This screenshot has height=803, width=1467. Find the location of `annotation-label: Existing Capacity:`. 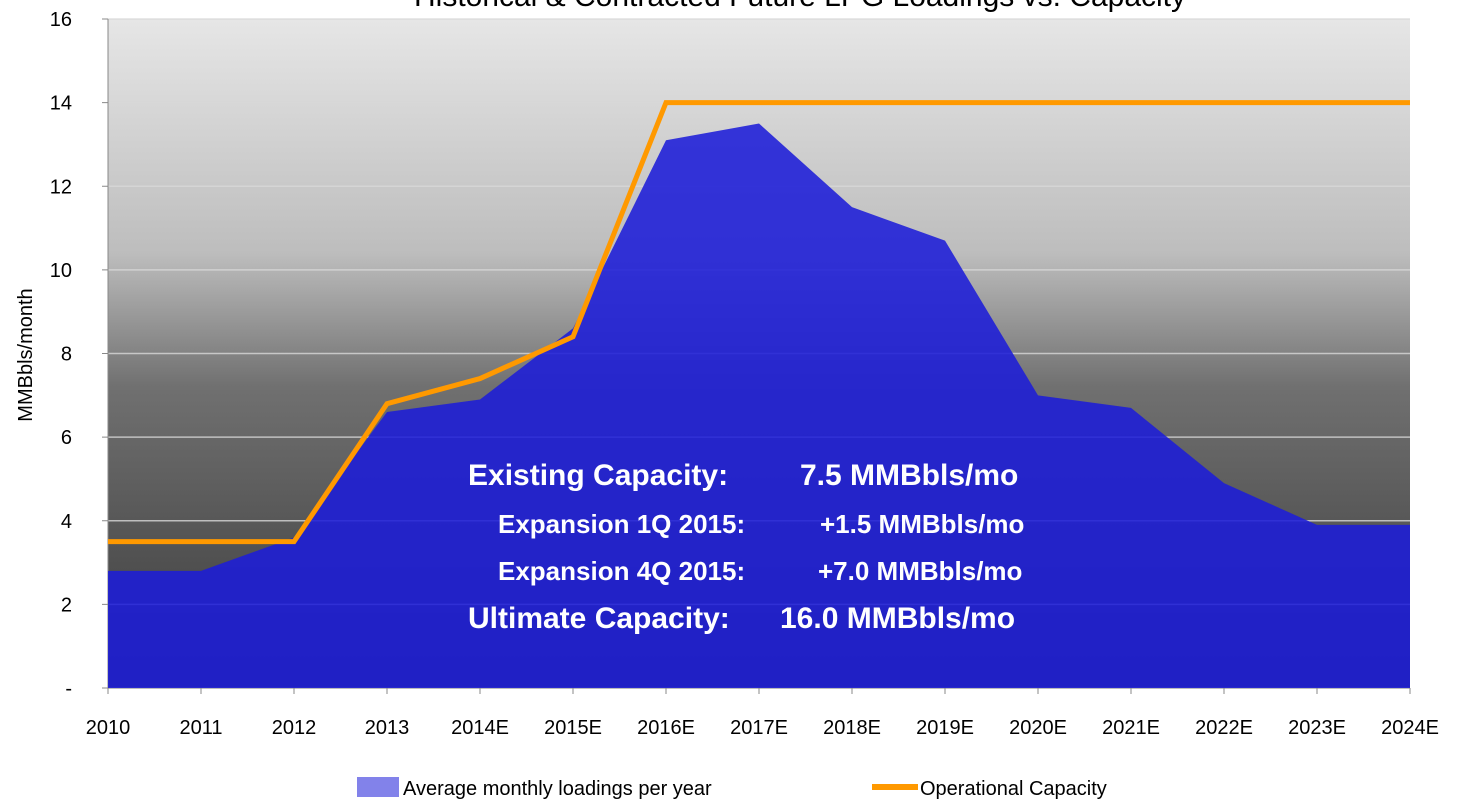

annotation-label: Existing Capacity: is located at coordinates (598, 475).